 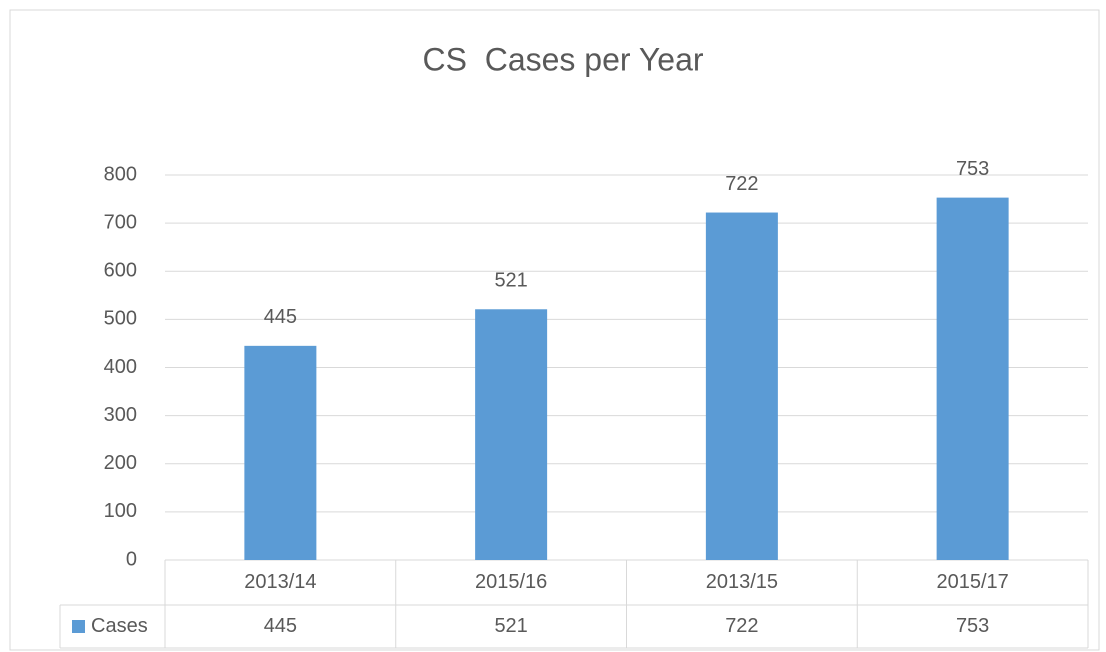 I want to click on legend-label: Cases, so click(x=119, y=626).